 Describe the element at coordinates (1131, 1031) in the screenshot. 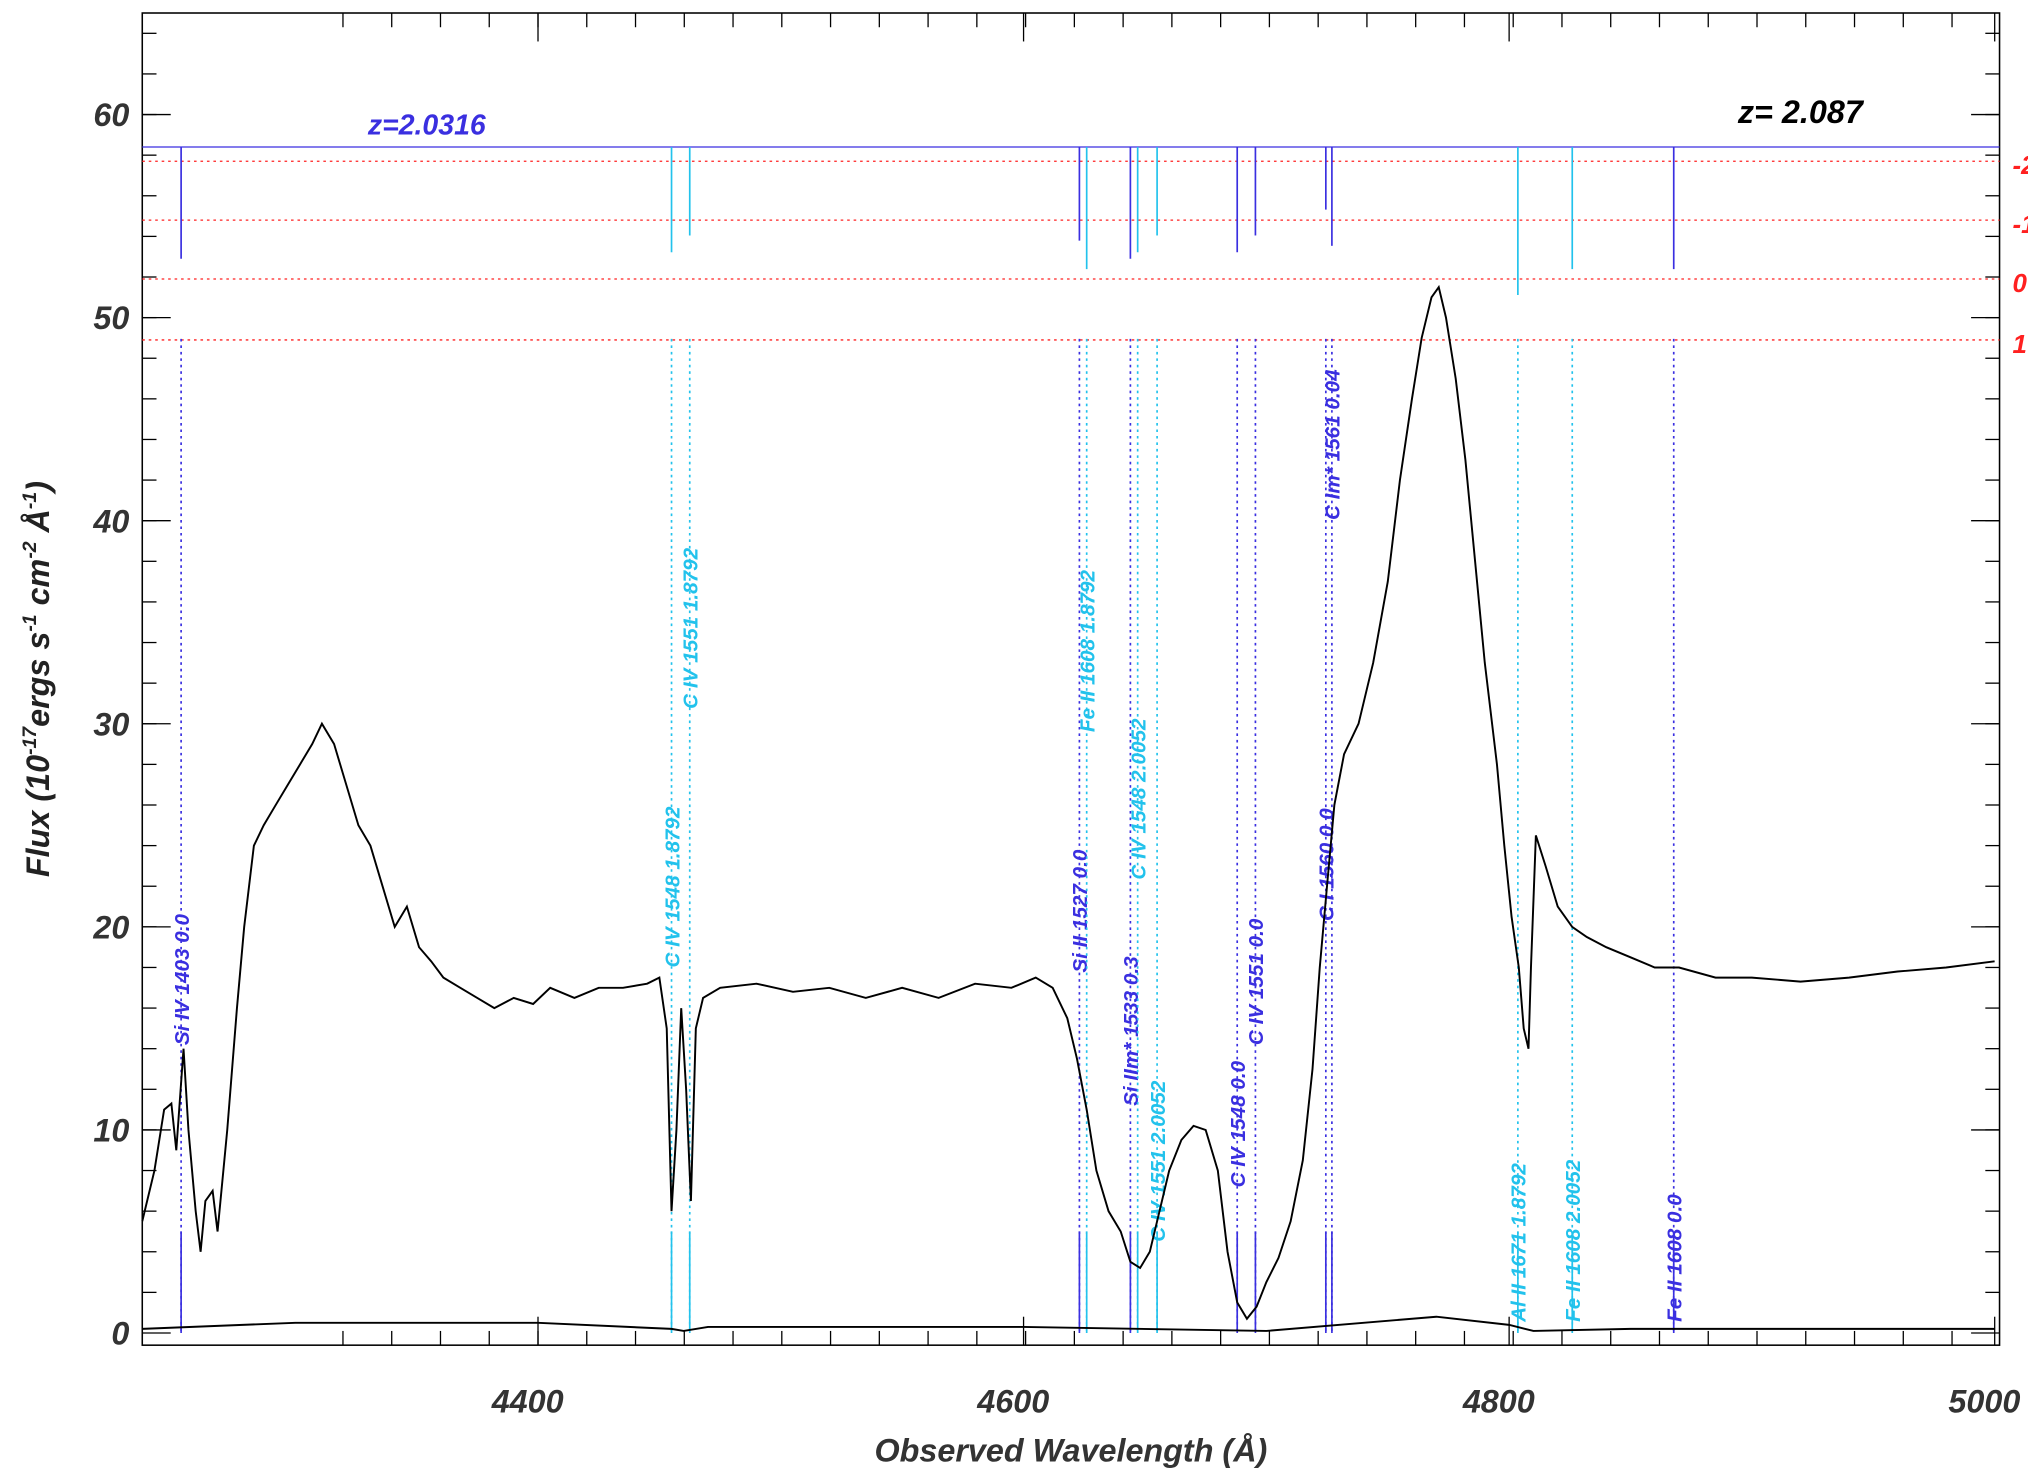

I see `line-label: Si IIm* 1533 0.3` at that location.